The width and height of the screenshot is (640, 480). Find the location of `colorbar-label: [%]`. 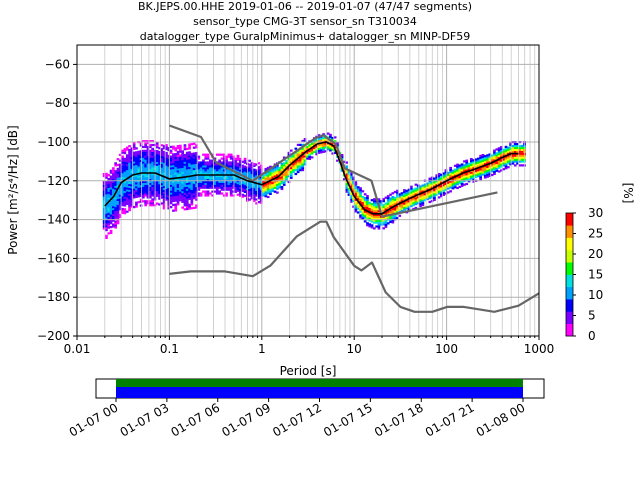

colorbar-label: [%] is located at coordinates (628, 193).